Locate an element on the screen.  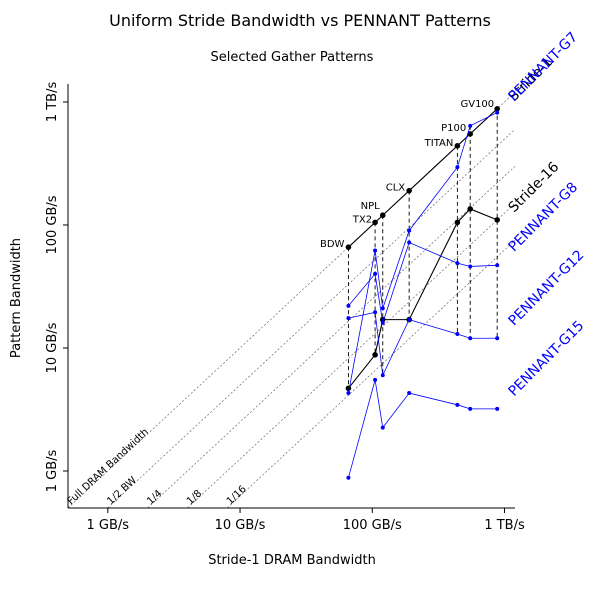
series-line-pennant-g7 is located at coordinates (423, 253).